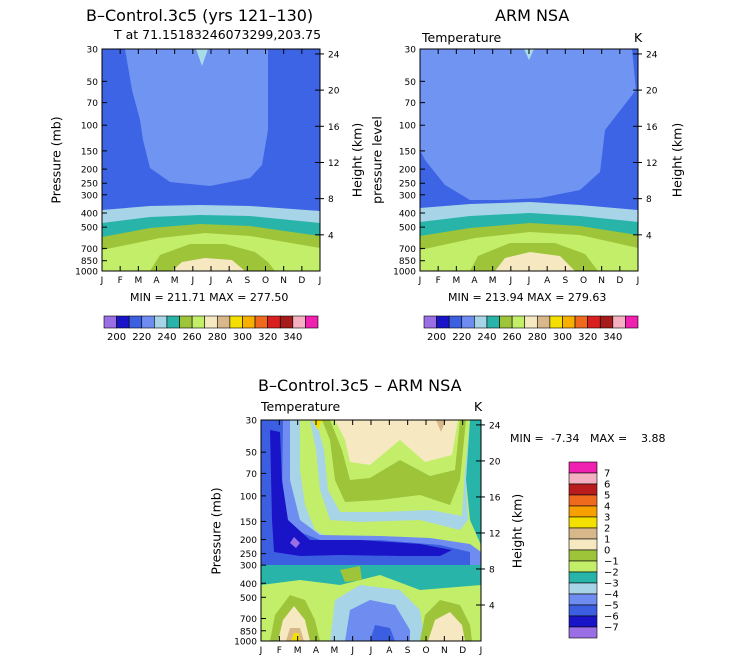 The width and height of the screenshot is (733, 665). I want to click on colorbar-label: 200, so click(436, 337).